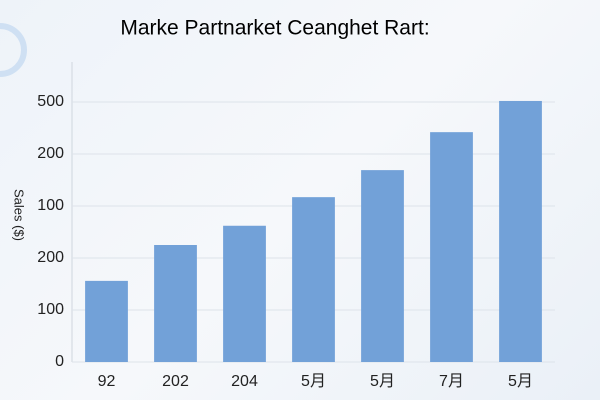  I want to click on x-tick-label: 204, so click(244, 381).